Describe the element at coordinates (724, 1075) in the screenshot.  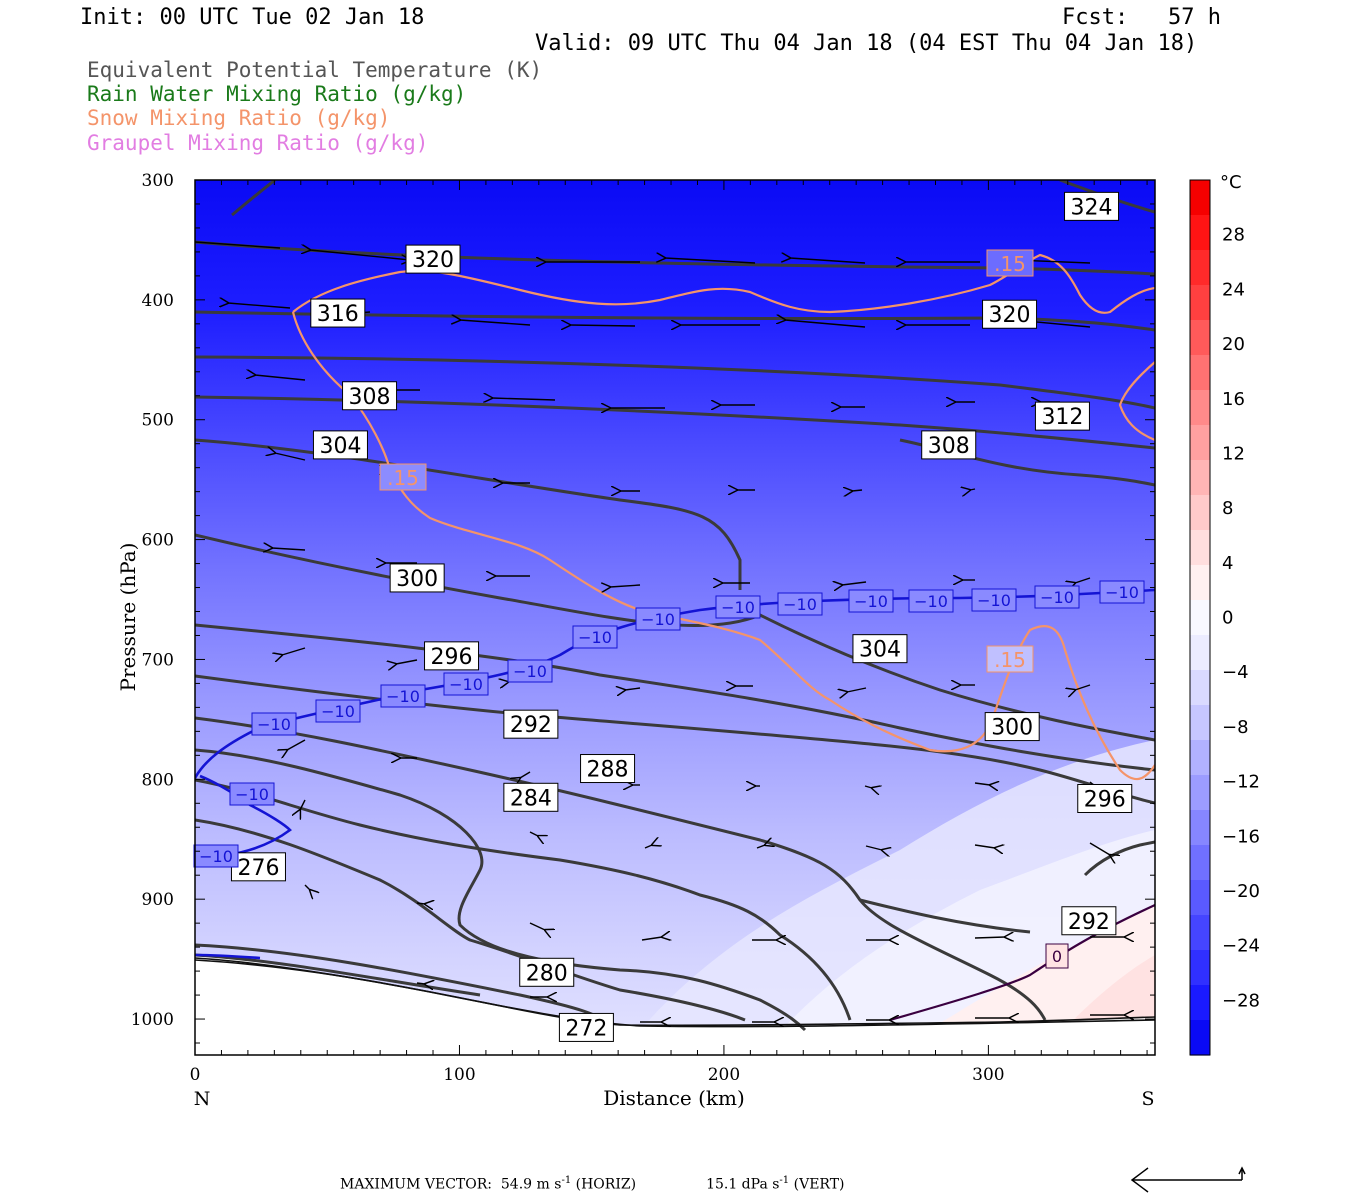
I see `x-tick-label: 200` at that location.